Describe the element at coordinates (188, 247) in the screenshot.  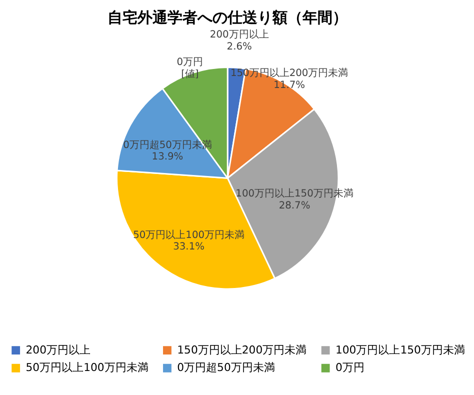
I see `data-label: 33.1%` at that location.